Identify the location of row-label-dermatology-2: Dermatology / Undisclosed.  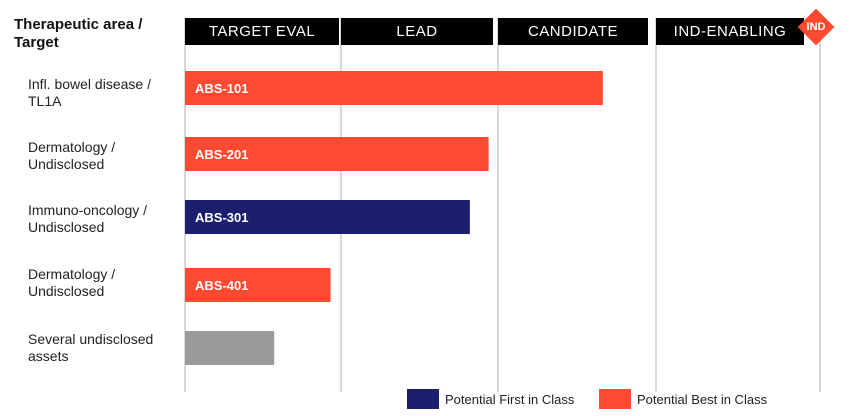
(72, 282).